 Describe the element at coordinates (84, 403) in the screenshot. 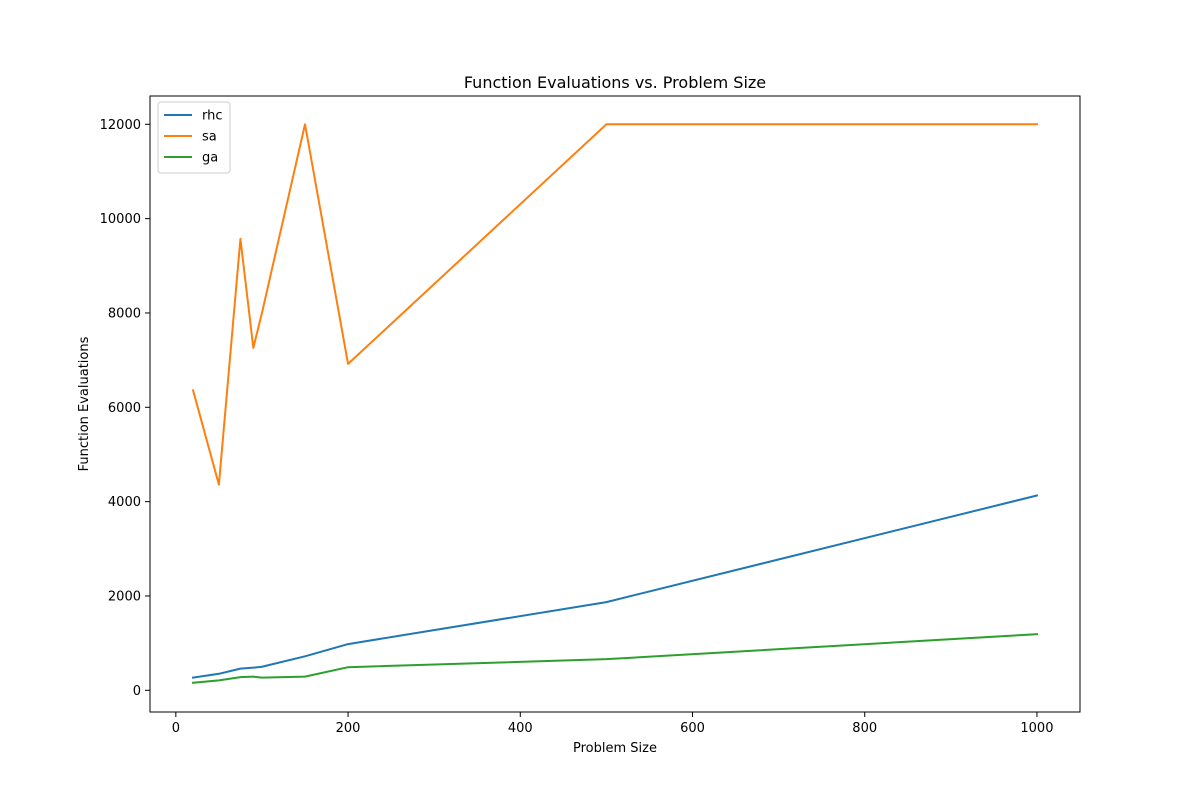

I see `y-axis-label: Function Evaluations` at that location.